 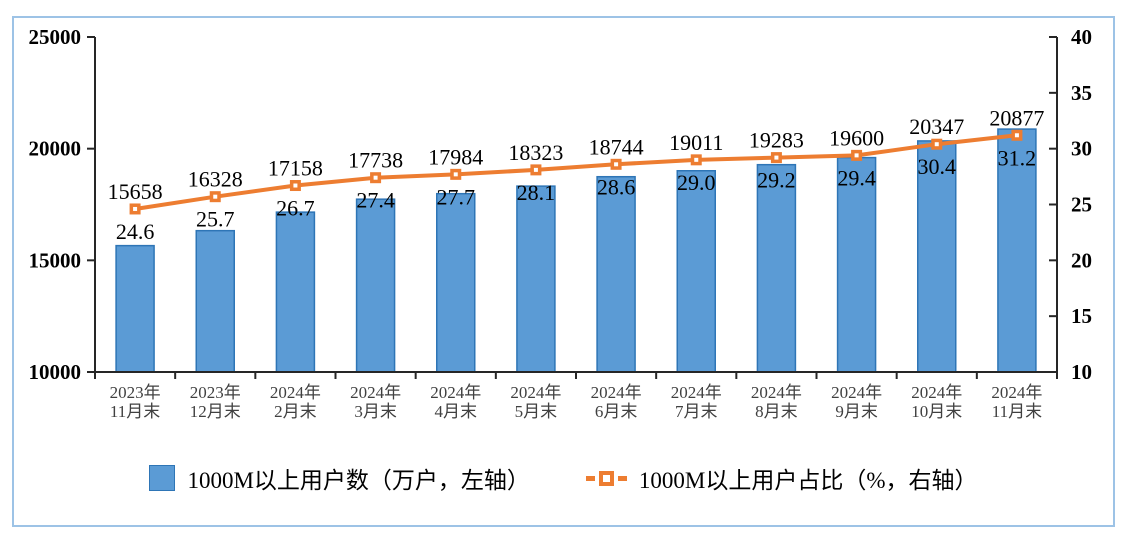 I want to click on x-axis-category-label: 2024年 3月末, so click(x=375, y=402).